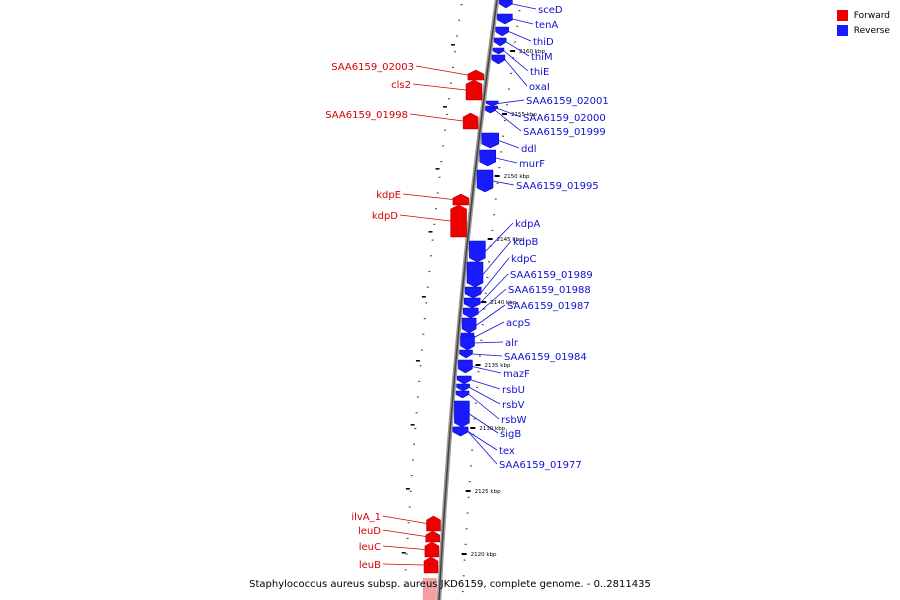 The width and height of the screenshot is (900, 600). I want to click on leader-thiE, so click(516, 61).